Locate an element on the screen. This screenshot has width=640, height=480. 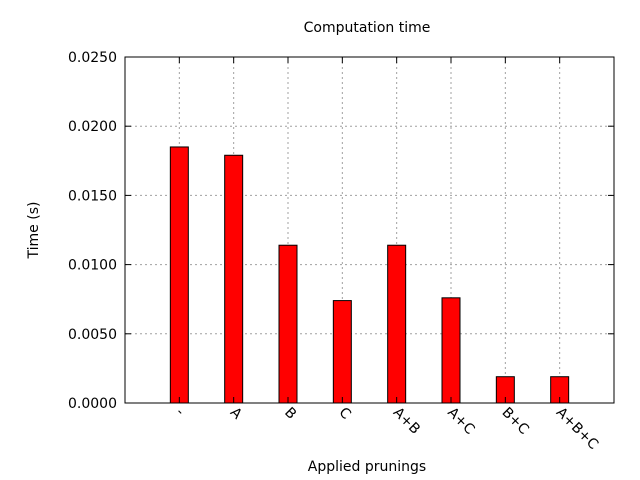
y-tick-label: 0.0050 is located at coordinates (92, 335).